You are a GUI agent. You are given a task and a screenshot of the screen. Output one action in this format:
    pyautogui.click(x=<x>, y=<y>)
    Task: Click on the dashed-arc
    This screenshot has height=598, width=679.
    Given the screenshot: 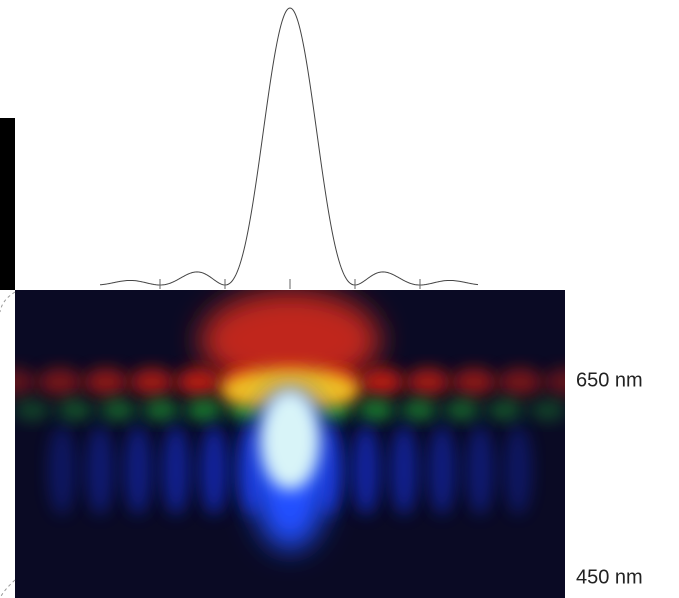 What is the action you would take?
    pyautogui.click(x=8, y=444)
    